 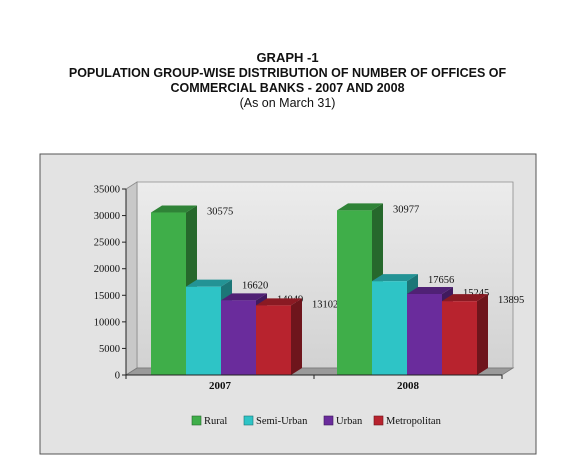 I want to click on y-tick-label: 35000, so click(x=107, y=190).